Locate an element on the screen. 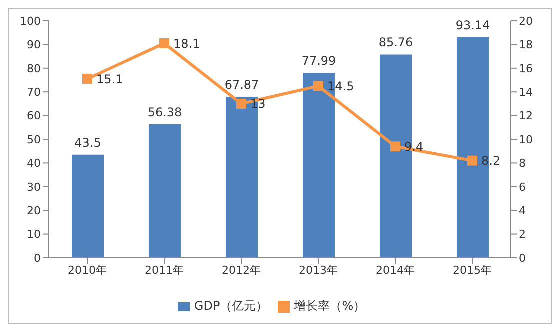  data-label: 93.14 is located at coordinates (473, 25).